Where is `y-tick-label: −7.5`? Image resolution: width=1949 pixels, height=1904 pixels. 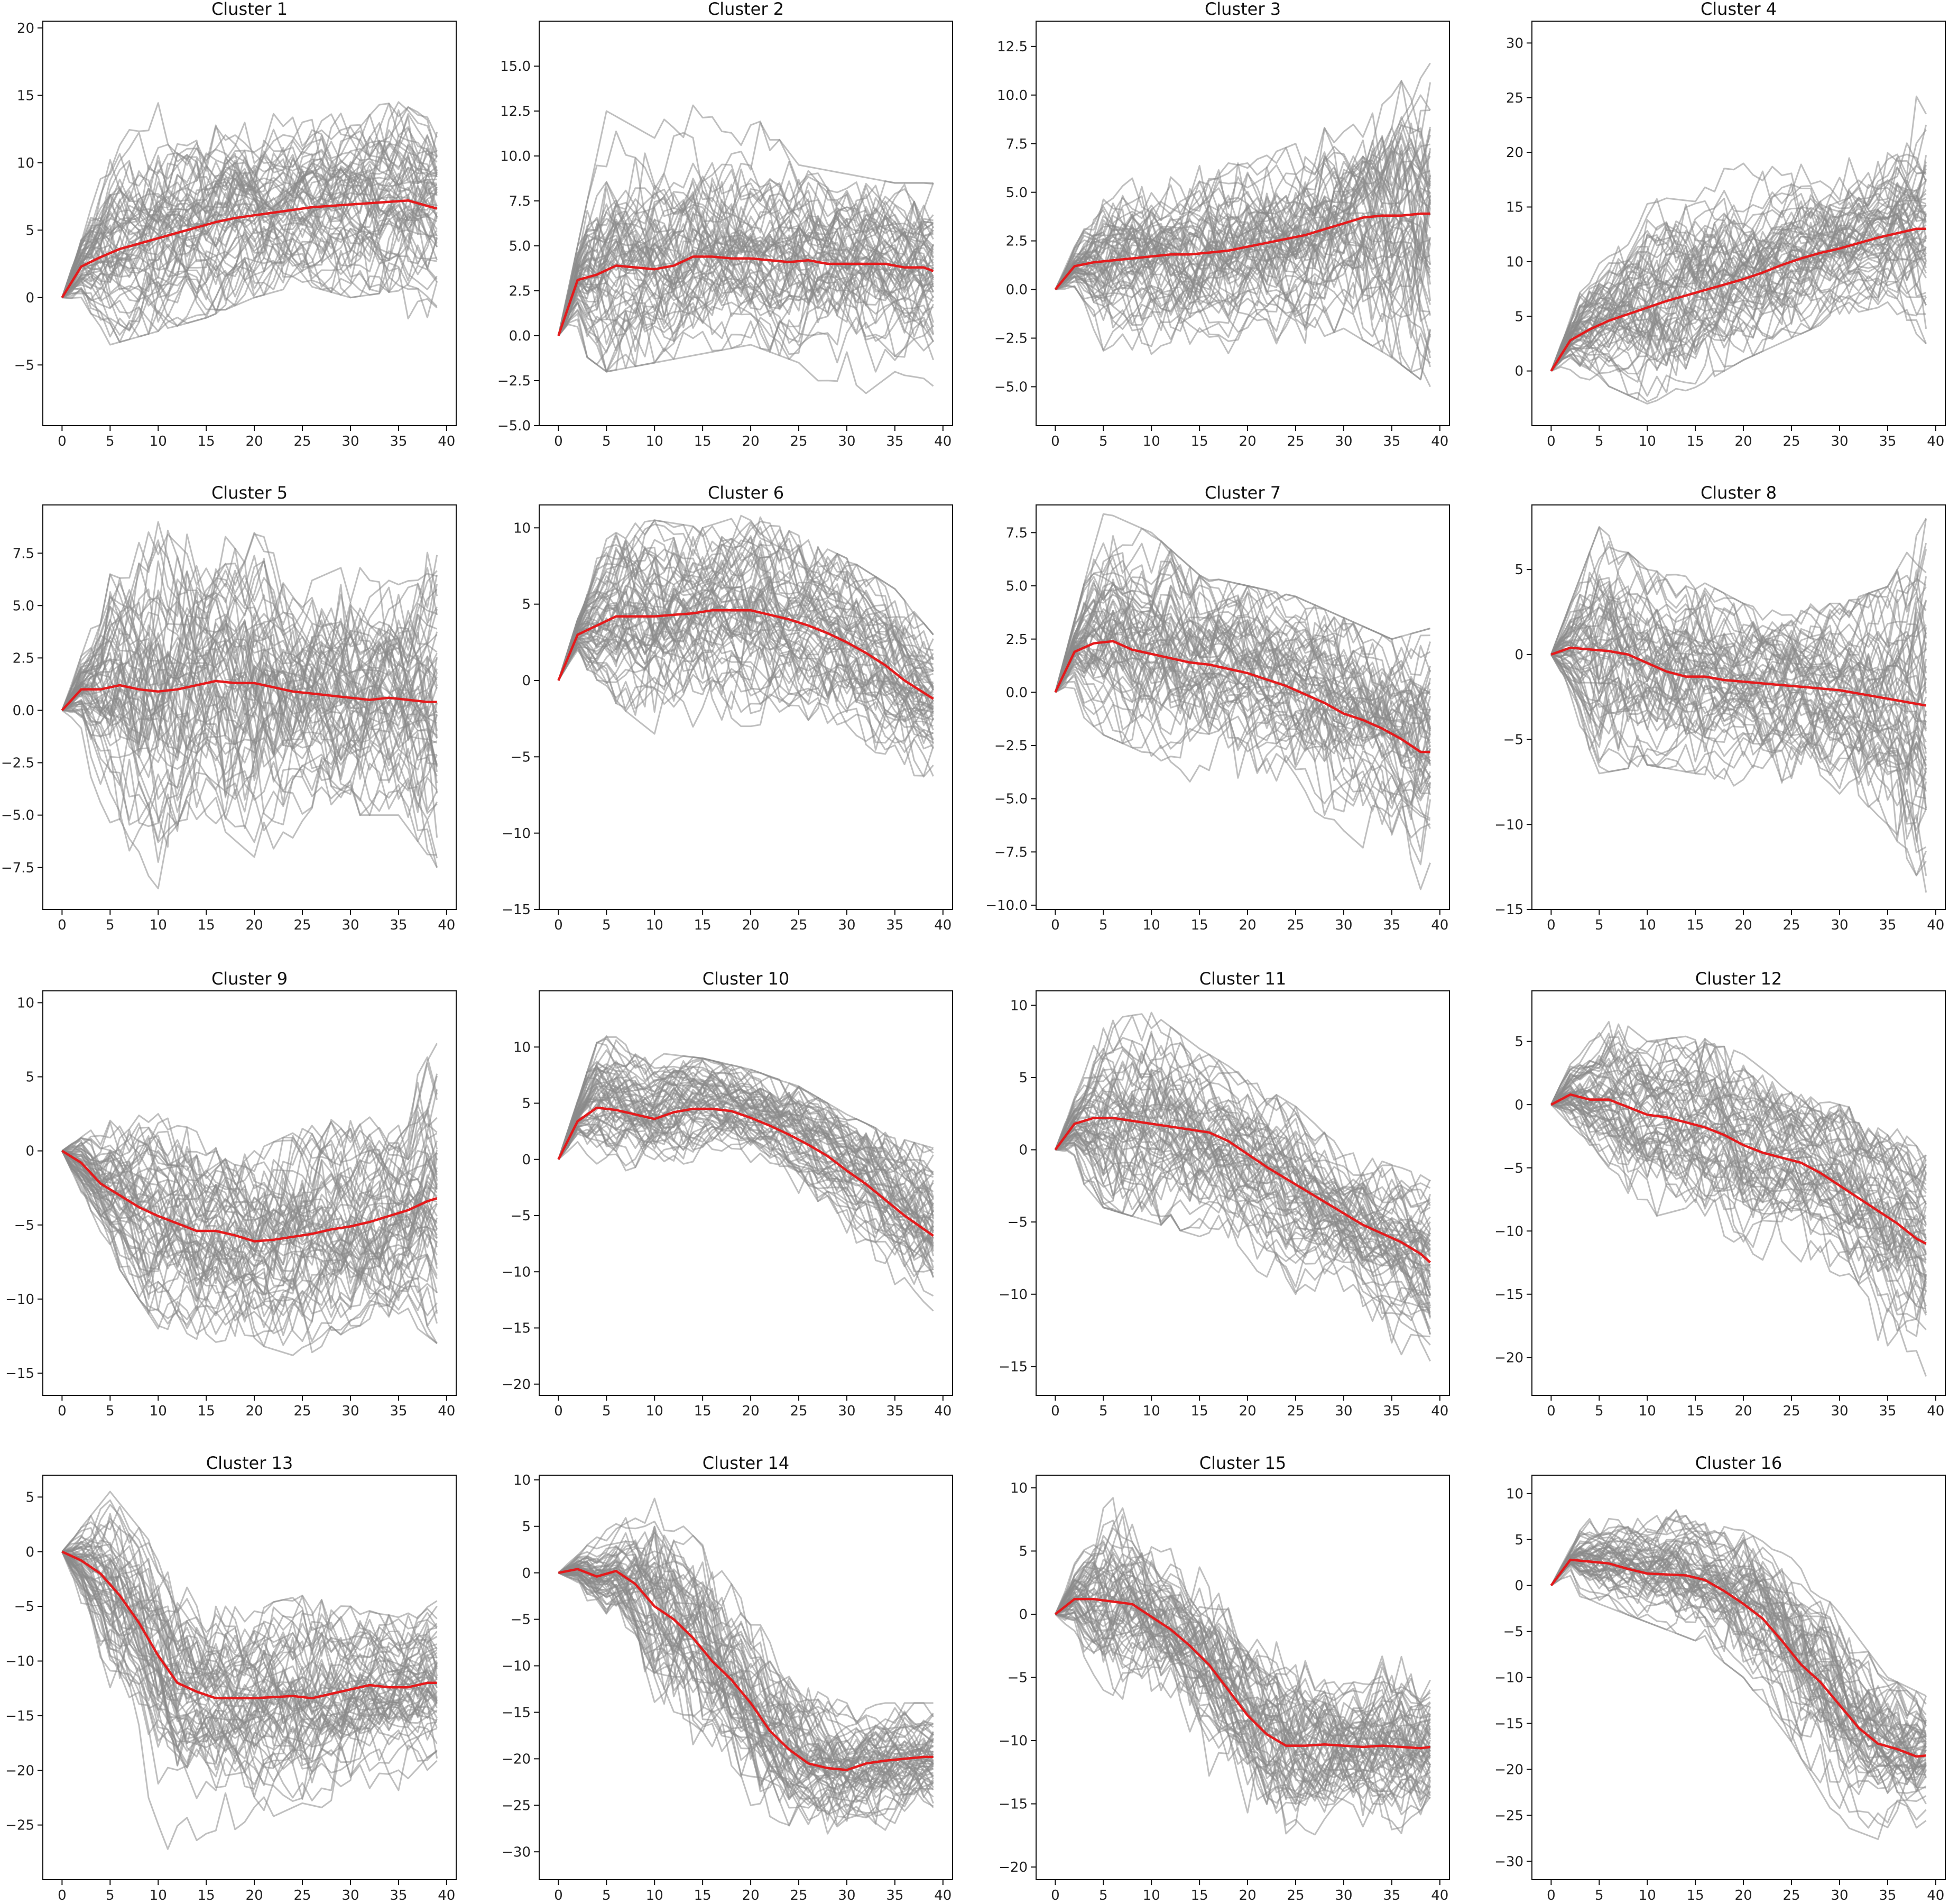 y-tick-label: −7.5 is located at coordinates (17, 868).